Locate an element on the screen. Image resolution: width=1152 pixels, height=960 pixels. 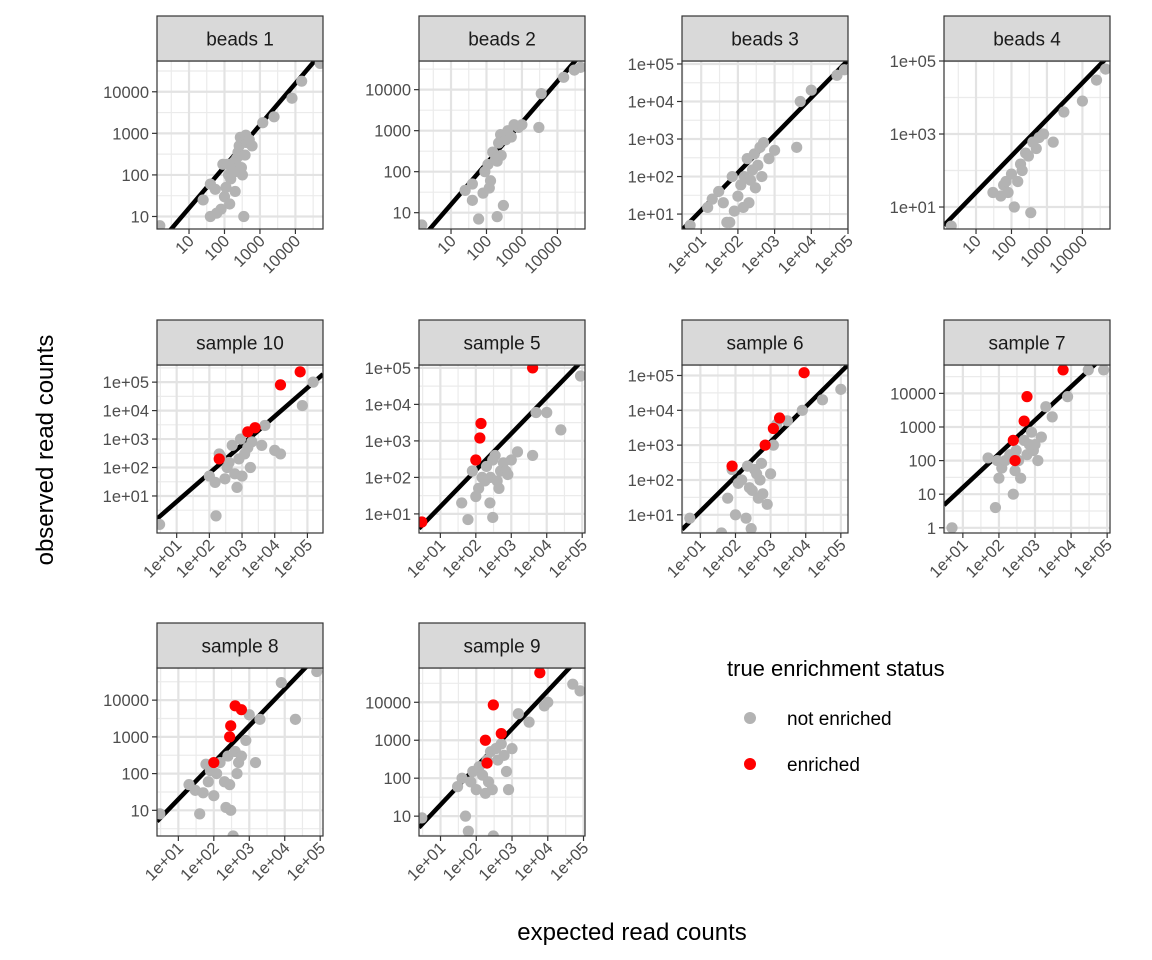
y-tick-label: 100 is located at coordinates (135, 176).